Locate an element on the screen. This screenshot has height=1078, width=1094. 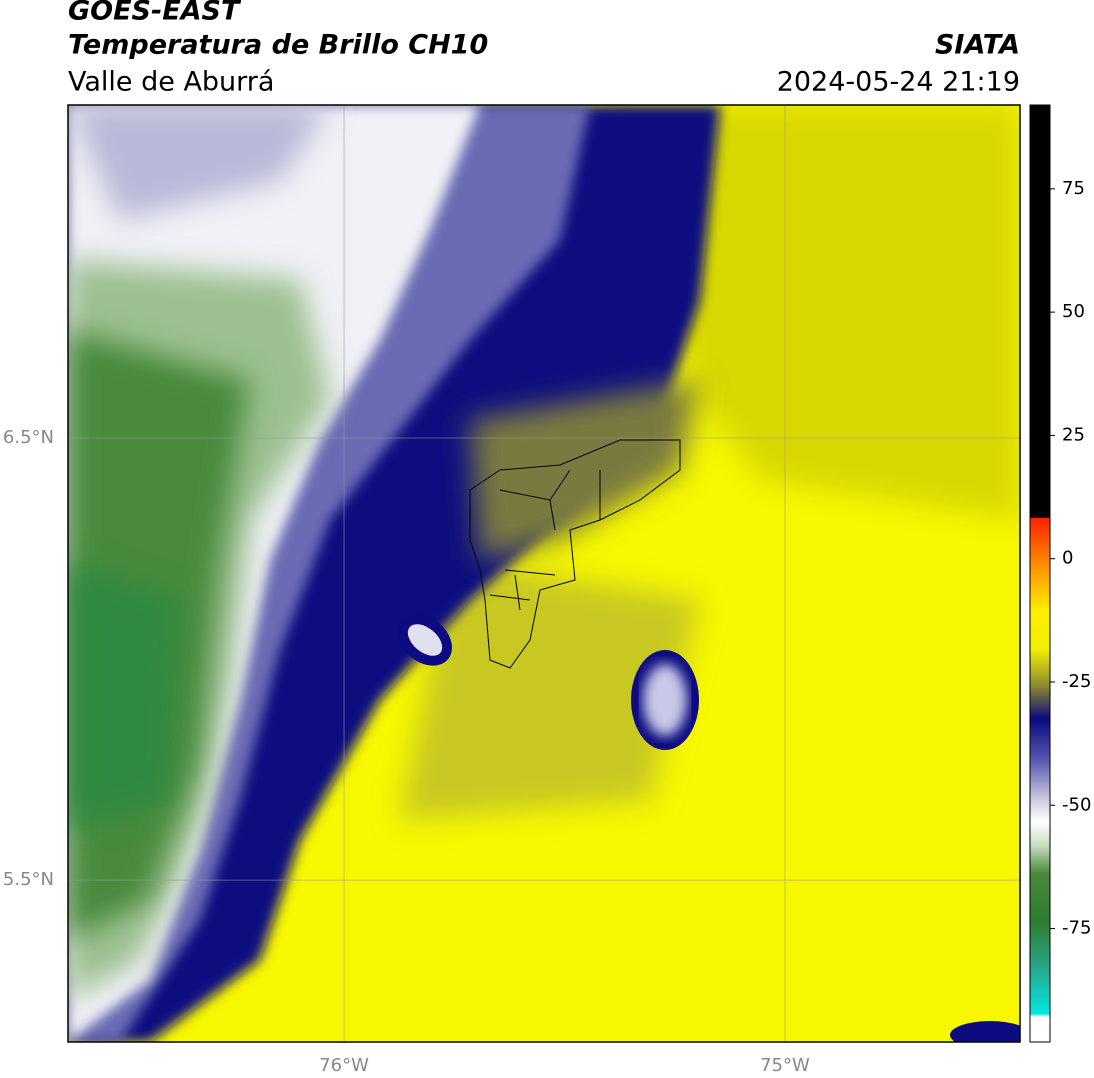
product: Temperatura de Brillo CH10 is located at coordinates (278, 45).